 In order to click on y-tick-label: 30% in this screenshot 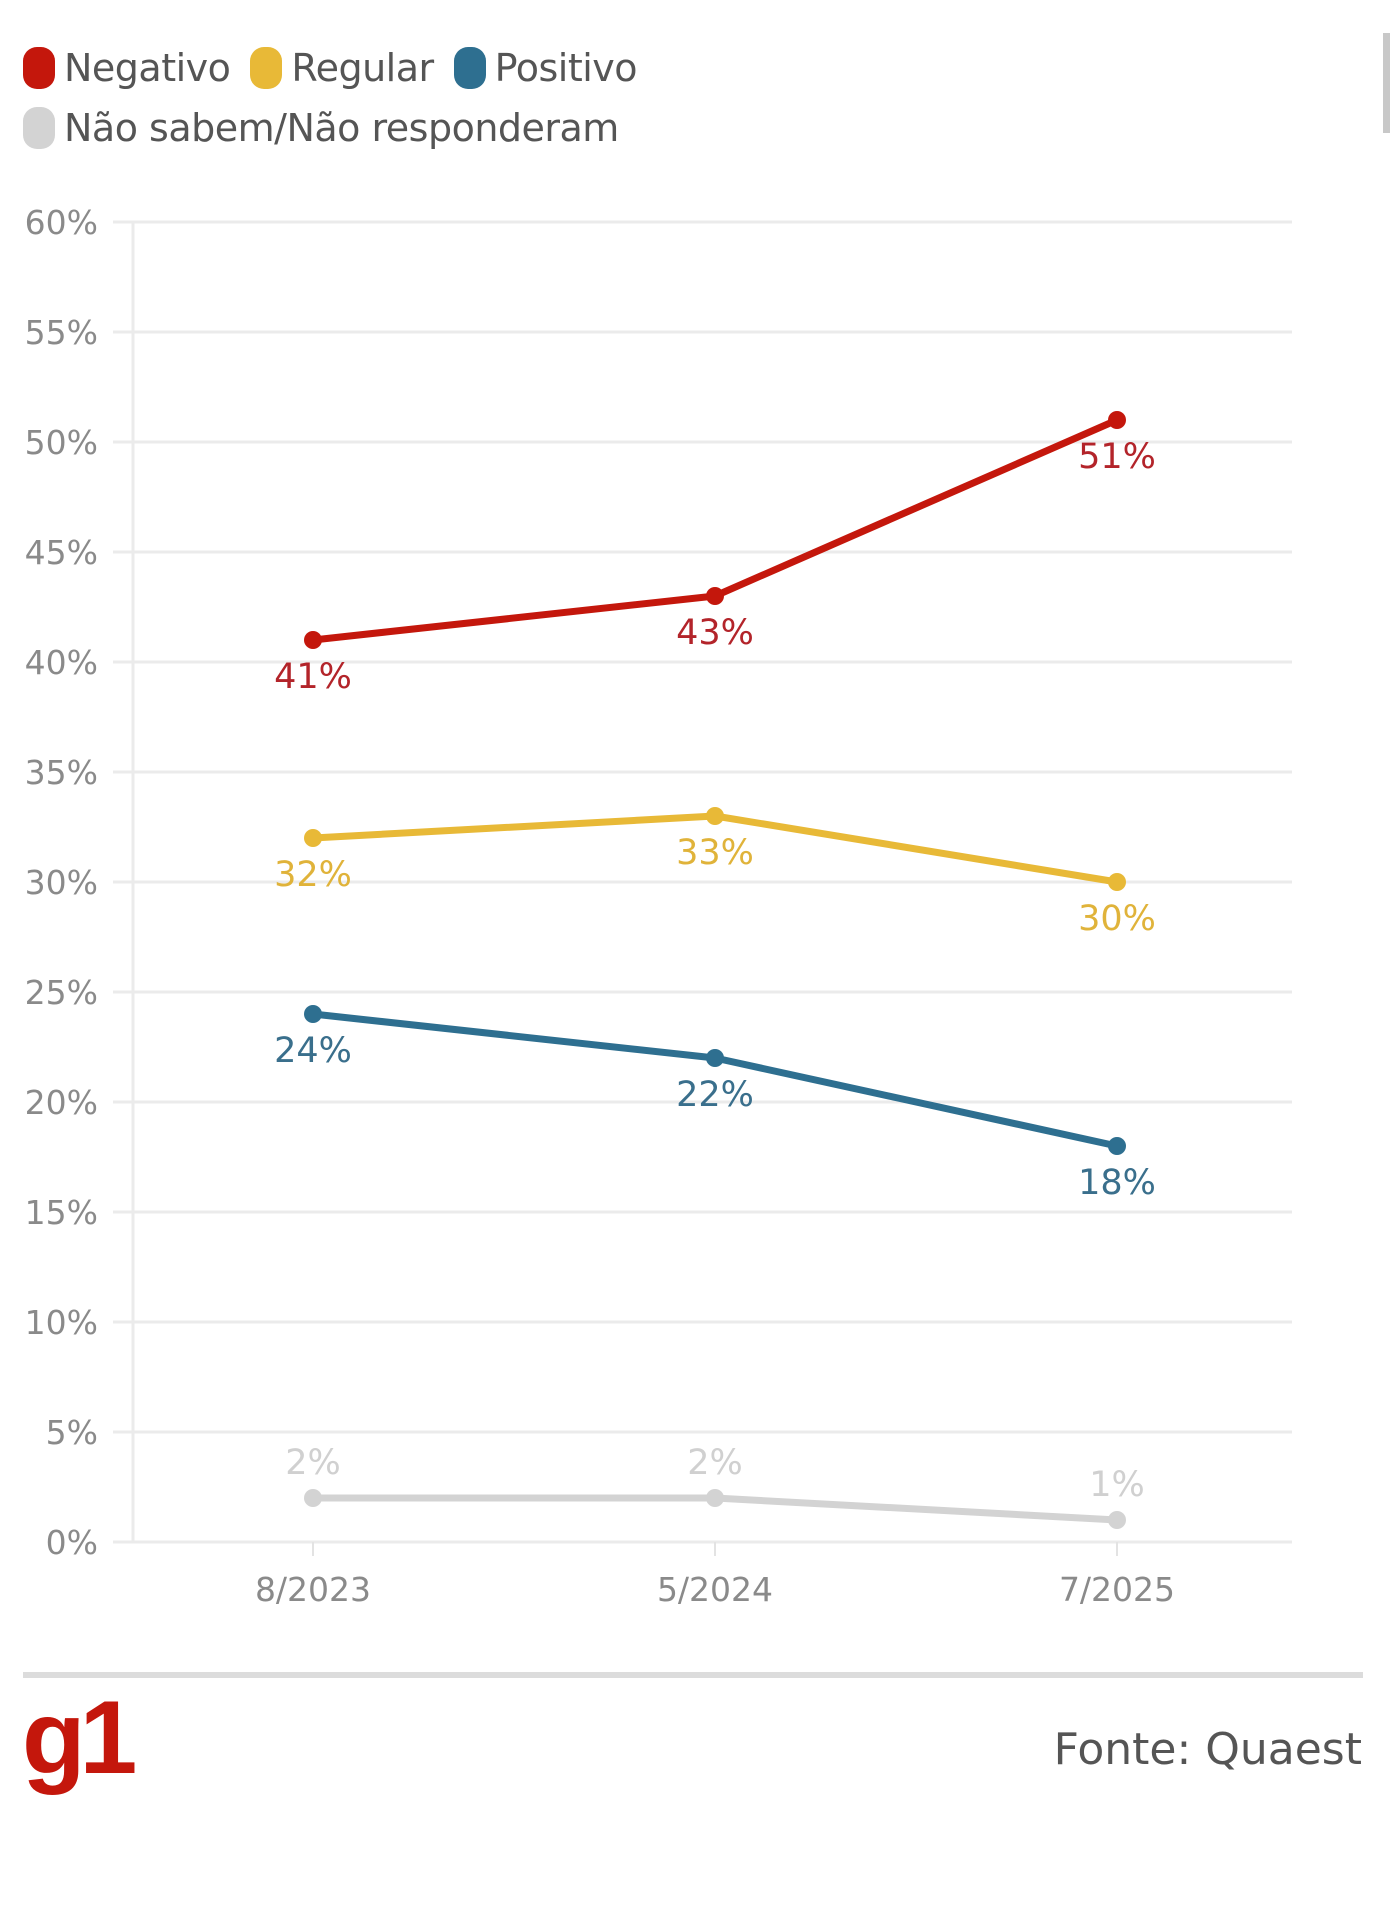, I will do `click(61, 882)`.